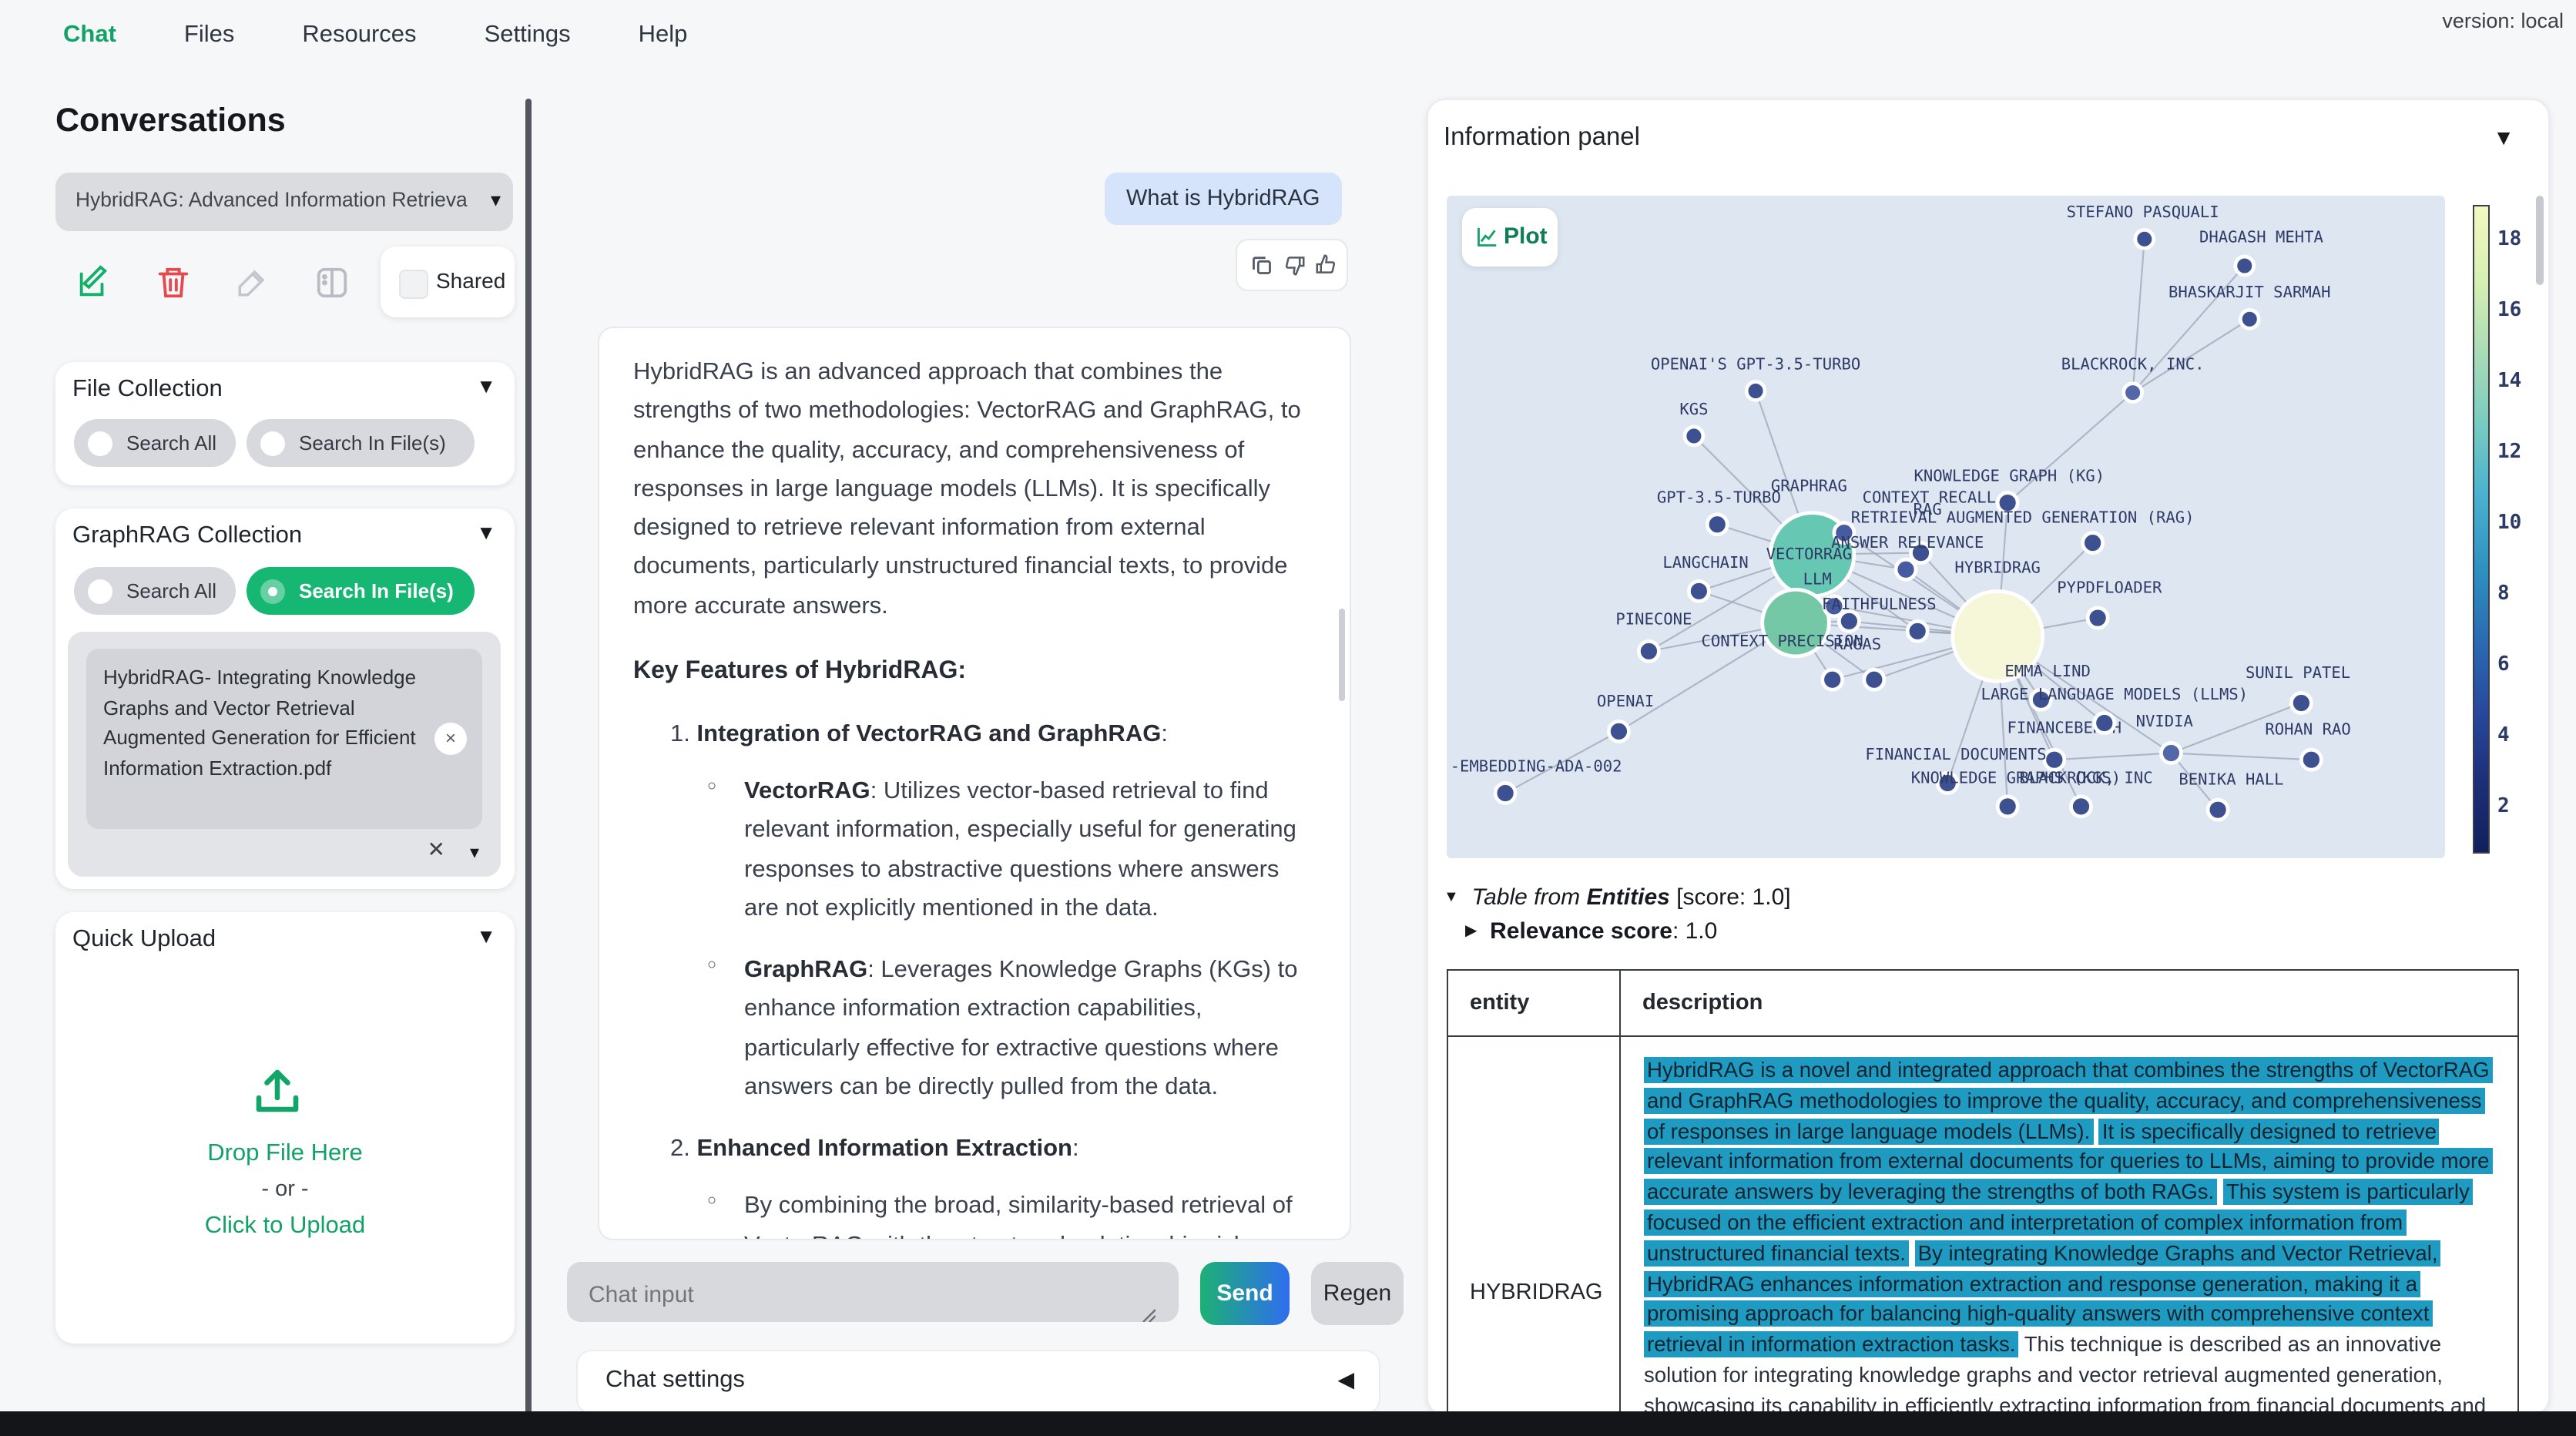 The image size is (2576, 1436). I want to click on graph-node-findocs, so click(1947, 783).